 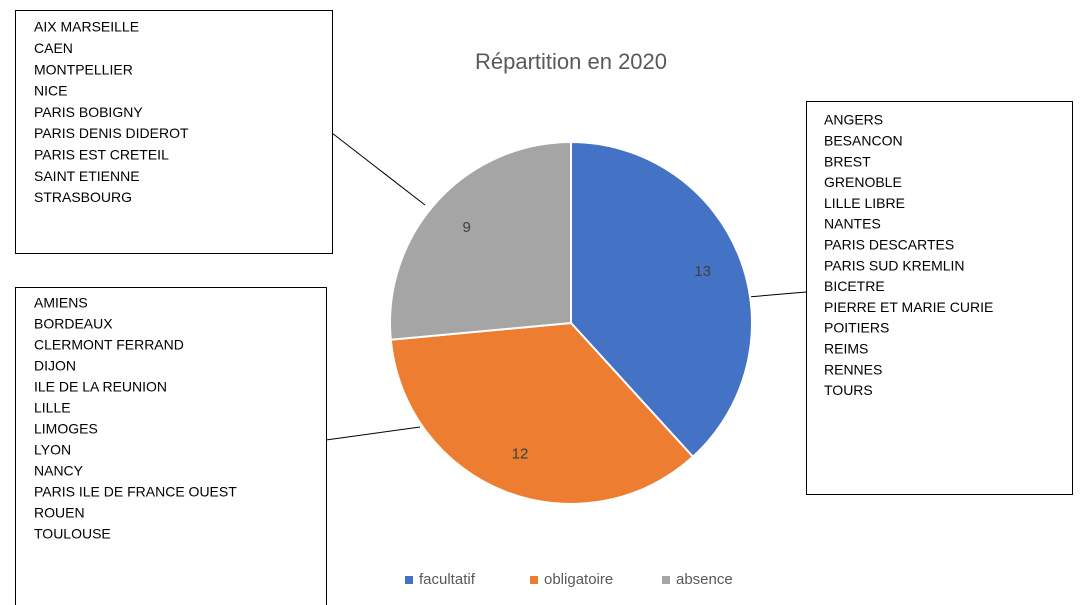 I want to click on annotation-line: MONTPELLIER, so click(x=83, y=69).